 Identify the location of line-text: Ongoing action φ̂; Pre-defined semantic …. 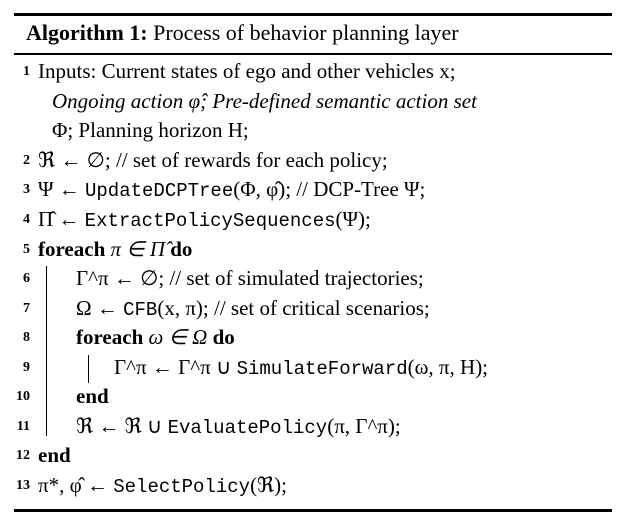
(264, 101).